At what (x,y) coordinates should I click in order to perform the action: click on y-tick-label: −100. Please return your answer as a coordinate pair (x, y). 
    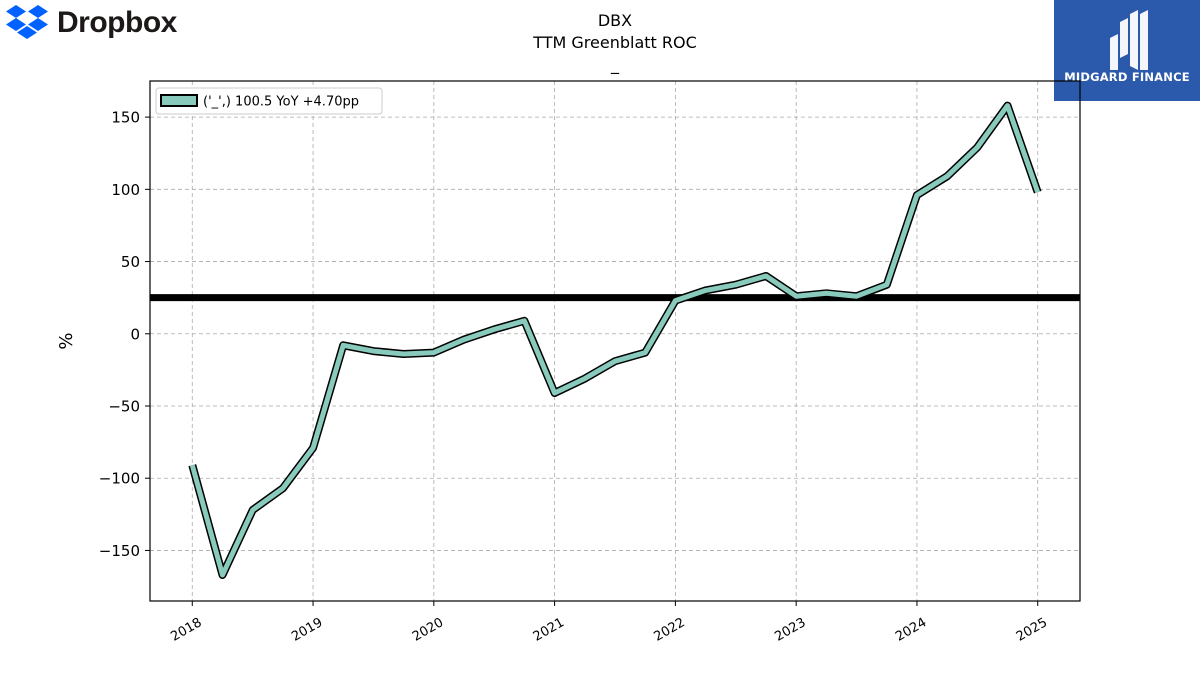
    Looking at the image, I should click on (119, 479).